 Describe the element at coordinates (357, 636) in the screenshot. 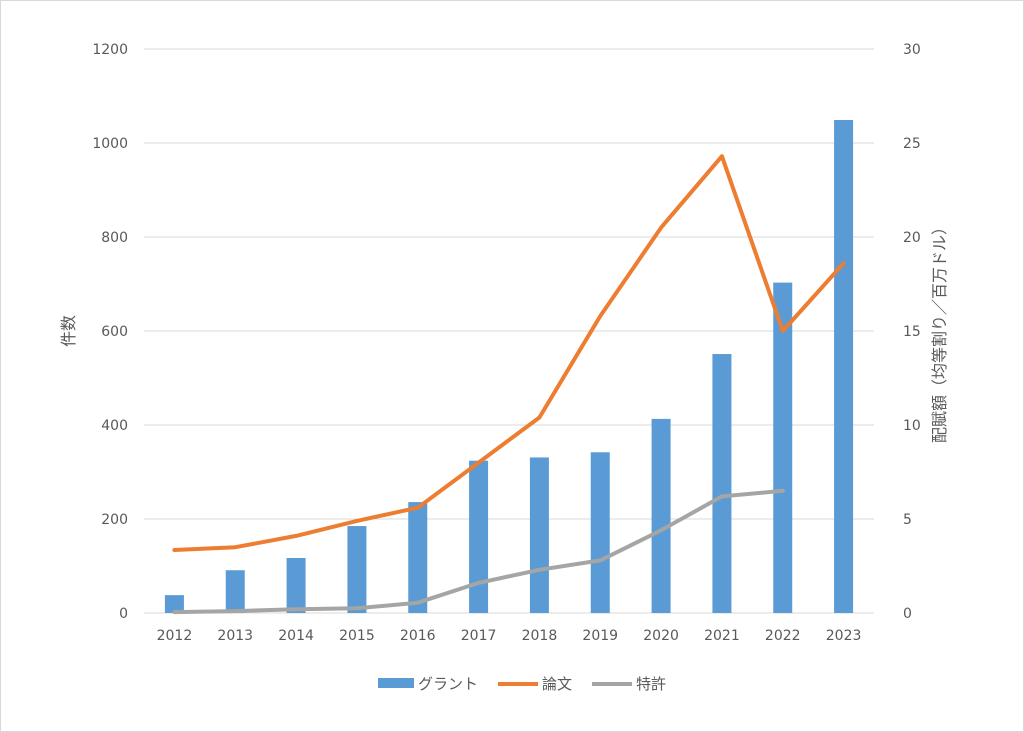

I see `x-tick-label: 2015` at that location.